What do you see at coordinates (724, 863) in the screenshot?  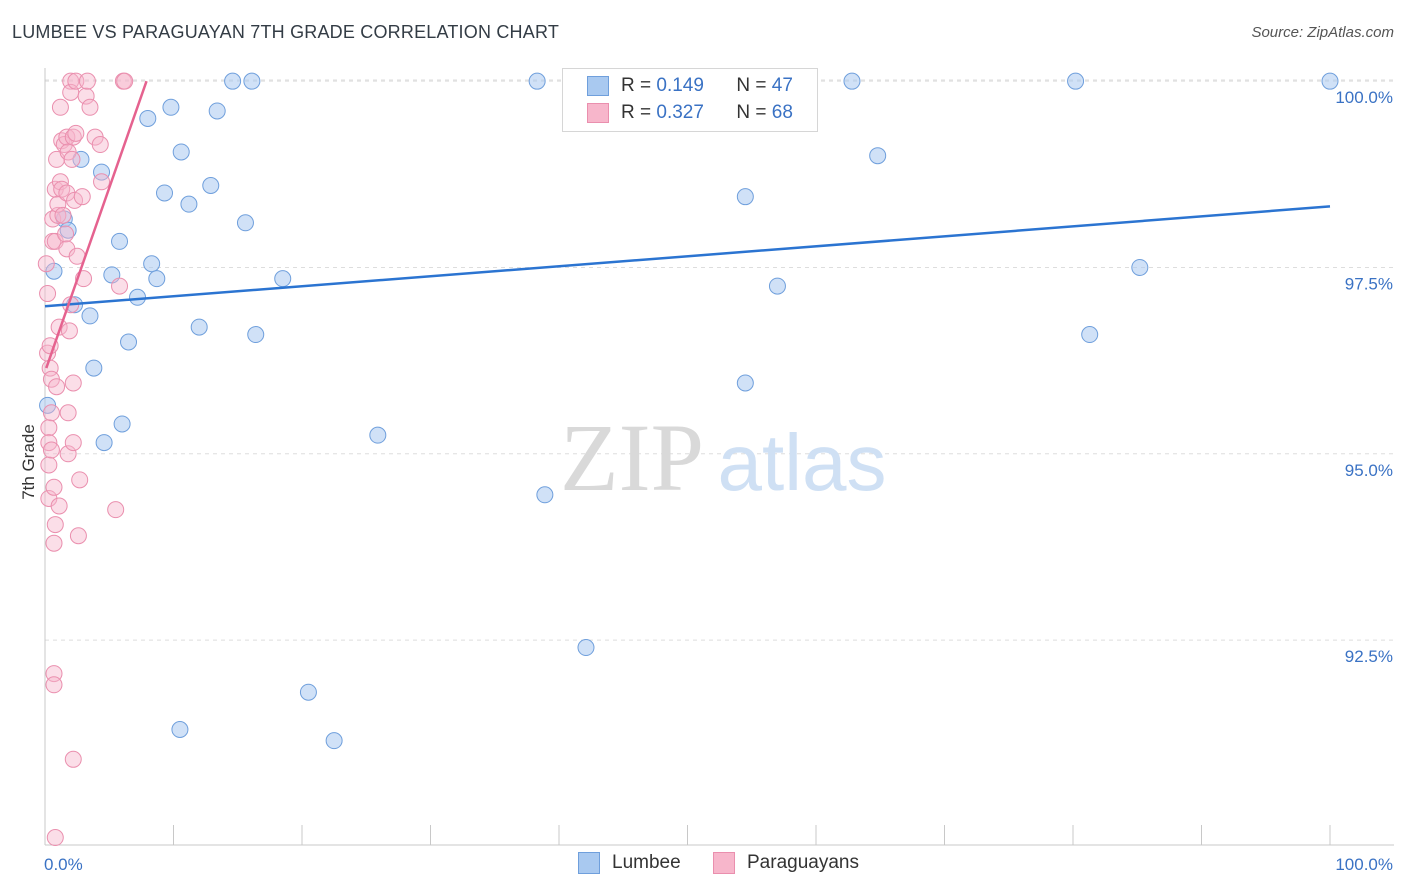 I see `paraguayans-legend-swatch` at bounding box center [724, 863].